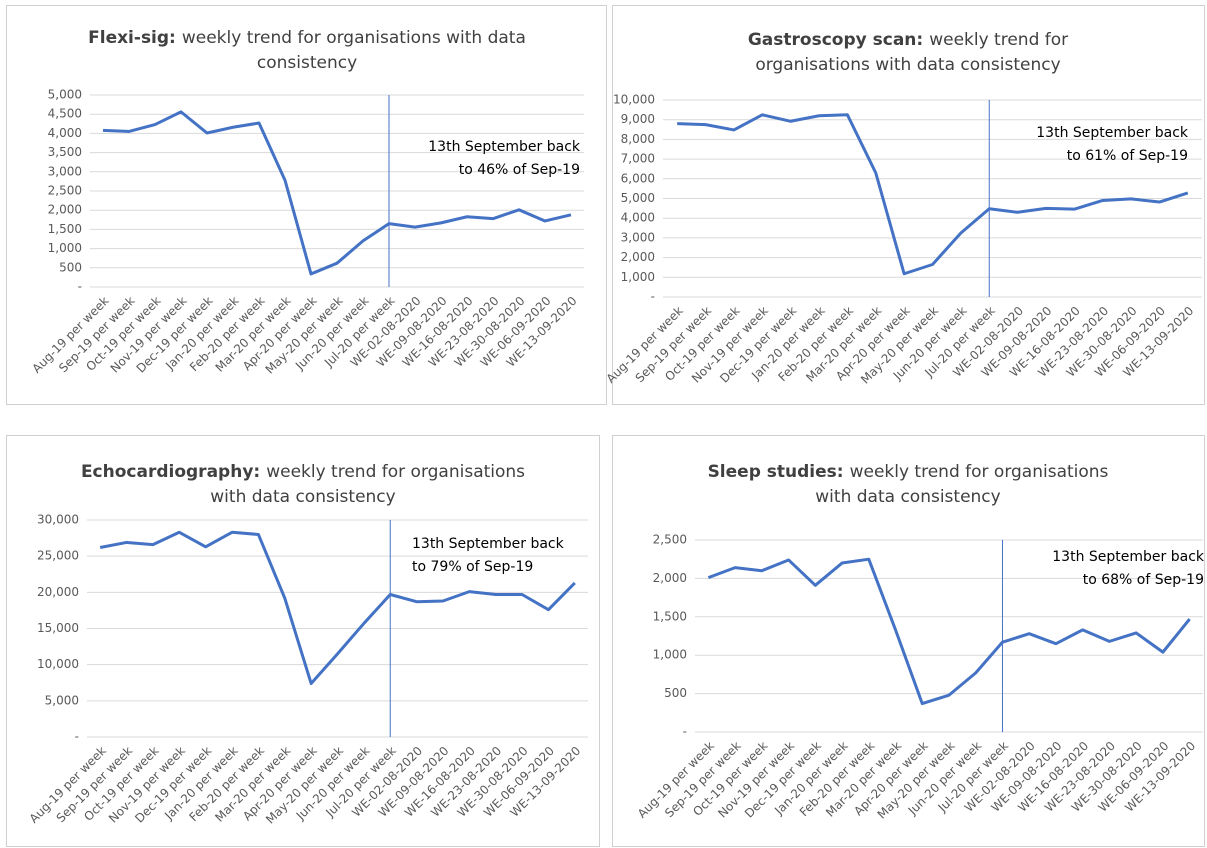 The height and width of the screenshot is (848, 1207). What do you see at coordinates (65, 152) in the screenshot?
I see `y-tick-label: 3,500` at bounding box center [65, 152].